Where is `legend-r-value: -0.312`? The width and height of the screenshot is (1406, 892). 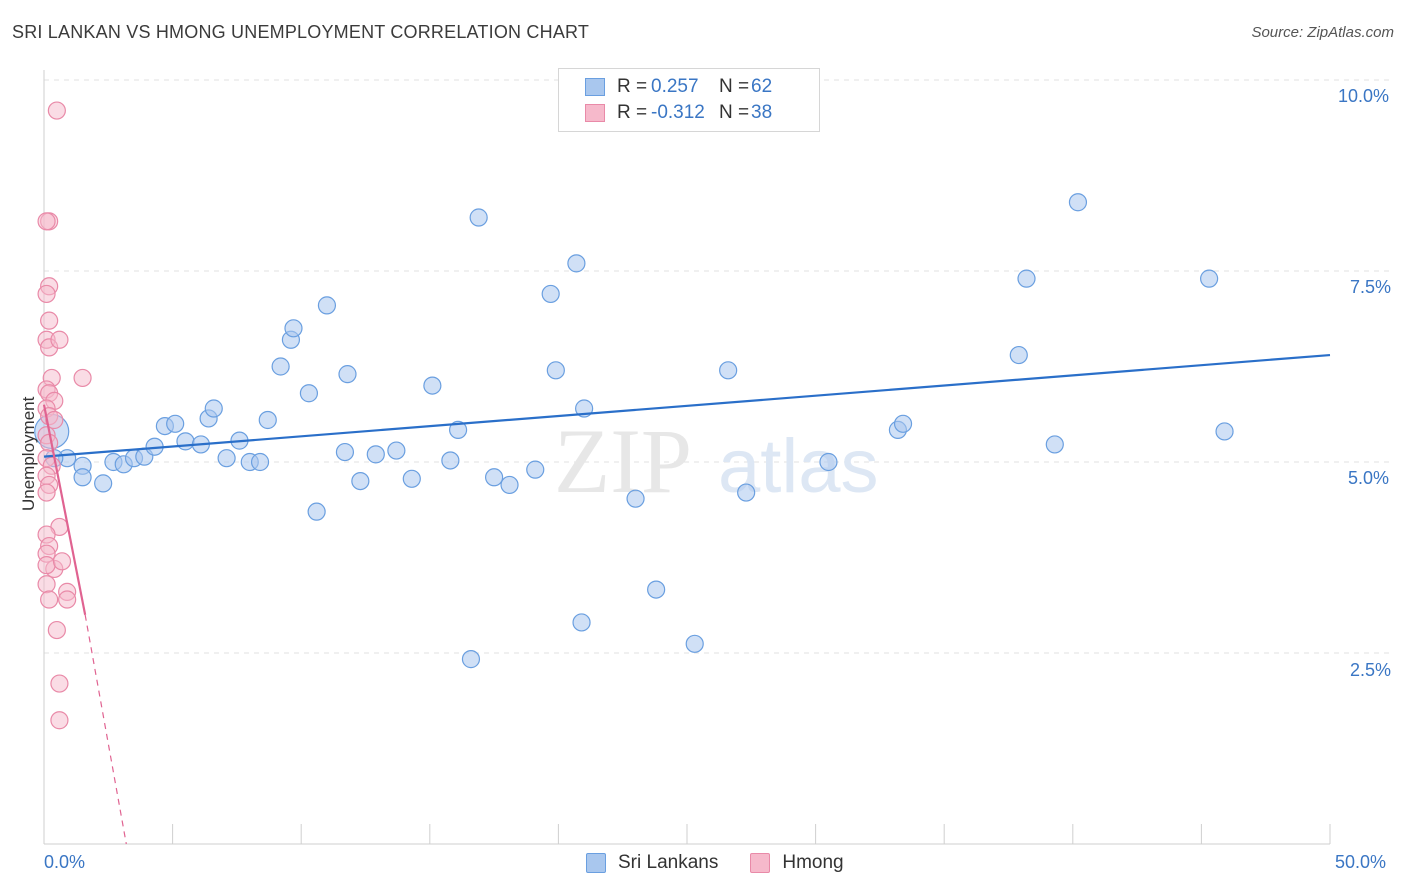 legend-r-value: -0.312 is located at coordinates (678, 112).